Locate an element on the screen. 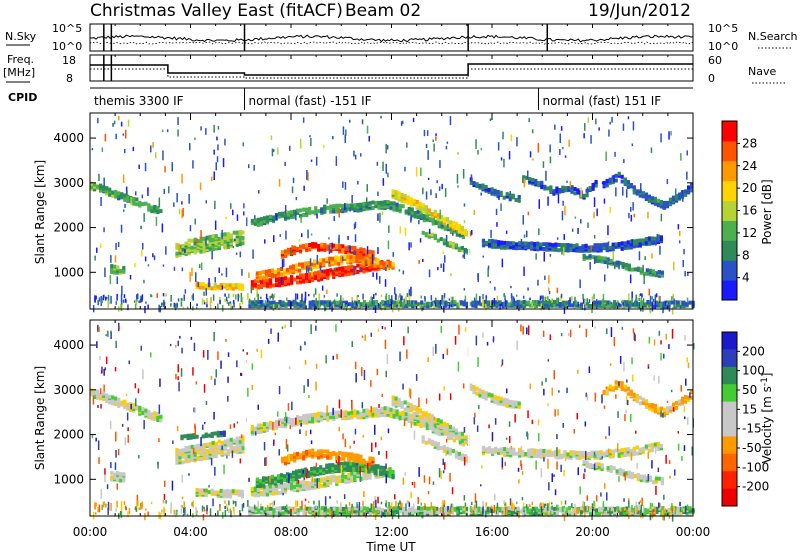 The image size is (800, 554). colorbar-tick-label: 8 is located at coordinates (746, 255).